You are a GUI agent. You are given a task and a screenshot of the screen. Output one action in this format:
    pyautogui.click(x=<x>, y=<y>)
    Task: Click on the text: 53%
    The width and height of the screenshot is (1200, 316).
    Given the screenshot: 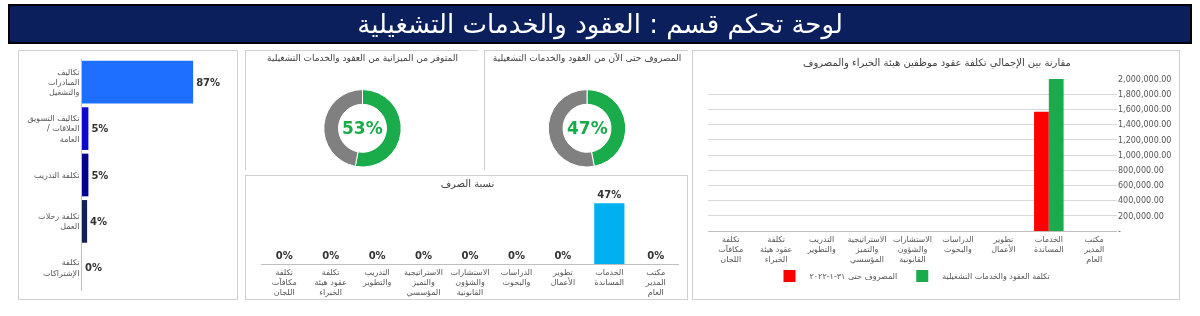 What is the action you would take?
    pyautogui.click(x=362, y=128)
    